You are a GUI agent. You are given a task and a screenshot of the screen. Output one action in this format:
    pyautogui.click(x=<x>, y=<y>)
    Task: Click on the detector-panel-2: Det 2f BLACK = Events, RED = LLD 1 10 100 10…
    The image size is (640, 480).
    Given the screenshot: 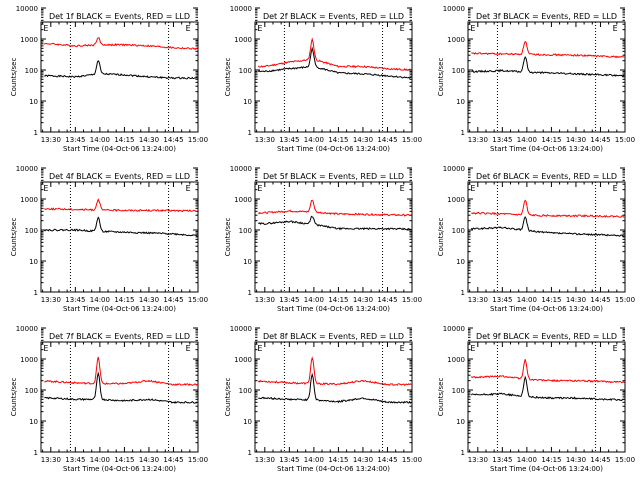 What is the action you would take?
    pyautogui.click(x=323, y=79)
    